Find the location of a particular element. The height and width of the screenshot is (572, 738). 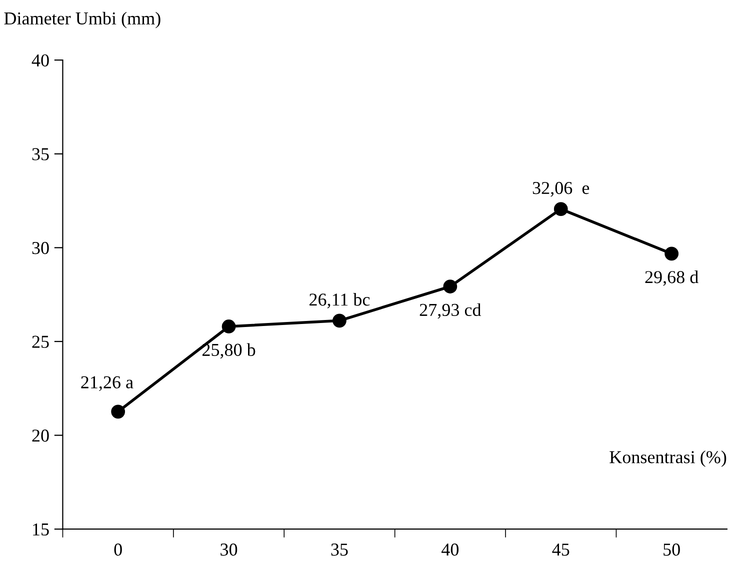

x-tick-label: 30 is located at coordinates (229, 550).